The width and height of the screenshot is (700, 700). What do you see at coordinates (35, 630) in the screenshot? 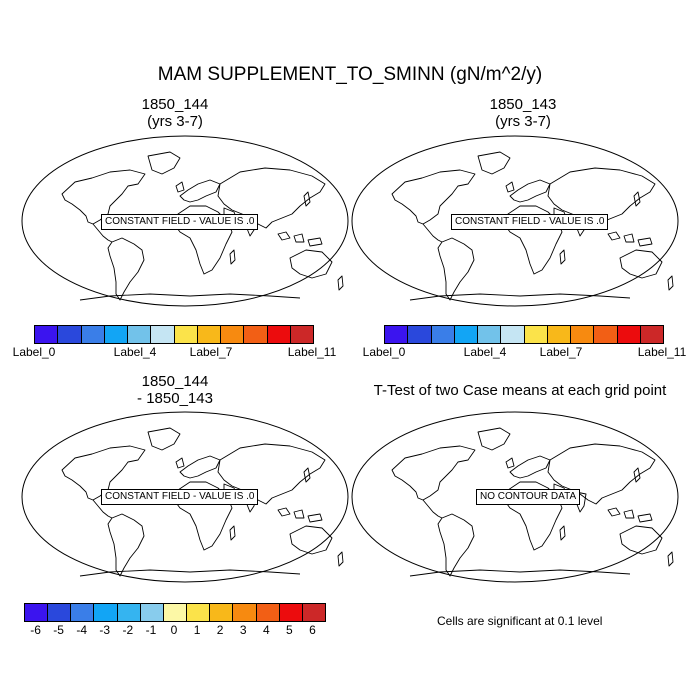
I see `colorbar-diff-label: -6` at bounding box center [35, 630].